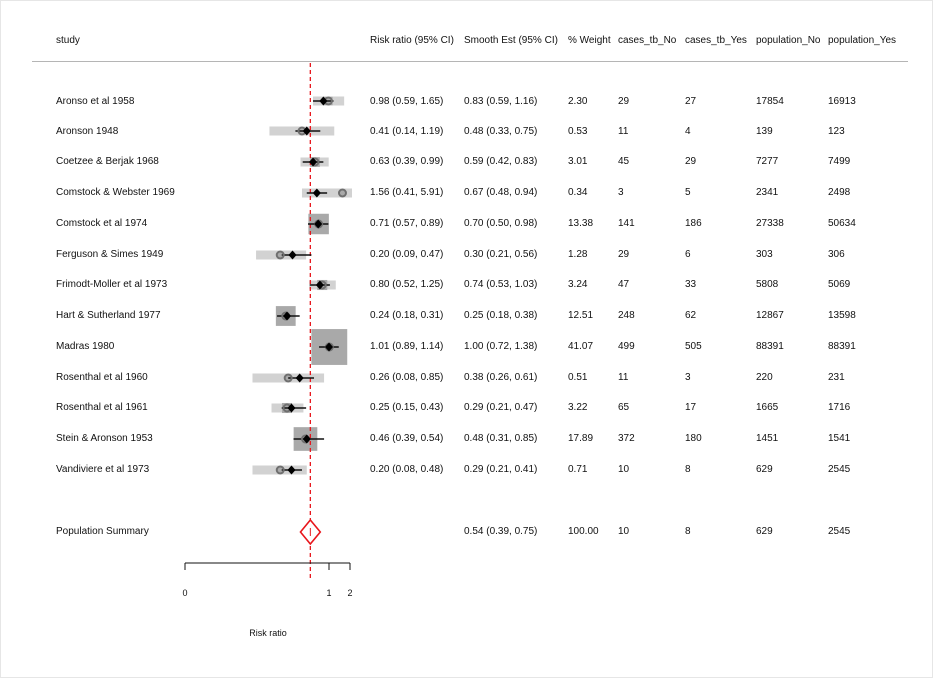  What do you see at coordinates (95, 101) in the screenshot?
I see `study-name: Aronso et al 1958` at bounding box center [95, 101].